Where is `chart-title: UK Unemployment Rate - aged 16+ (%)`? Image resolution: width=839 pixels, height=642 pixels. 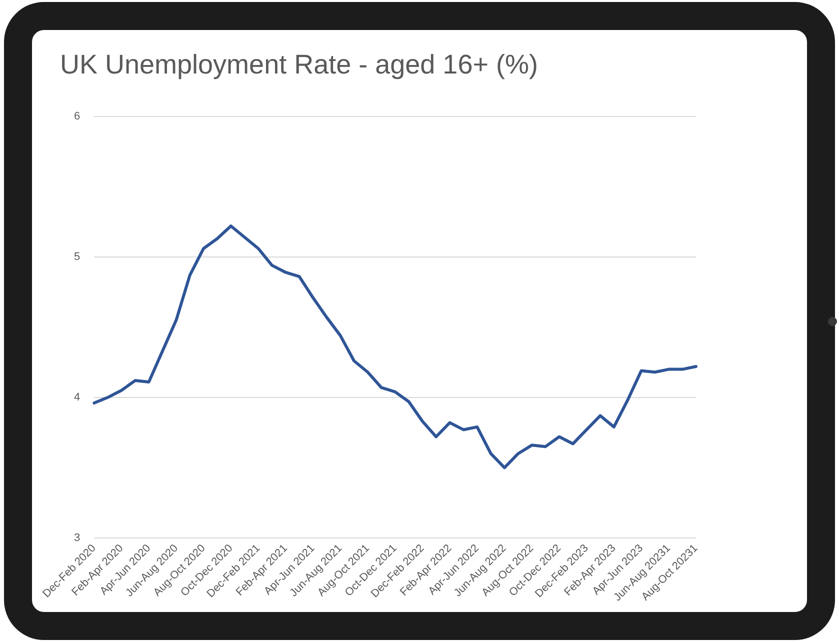
chart-title: UK Unemployment Rate - aged 16+ (%) is located at coordinates (299, 65).